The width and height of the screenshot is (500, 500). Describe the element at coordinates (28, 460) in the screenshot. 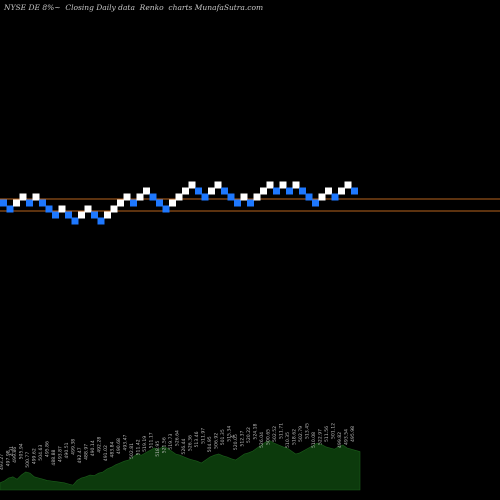

I see `price-label: 500.77` at that location.